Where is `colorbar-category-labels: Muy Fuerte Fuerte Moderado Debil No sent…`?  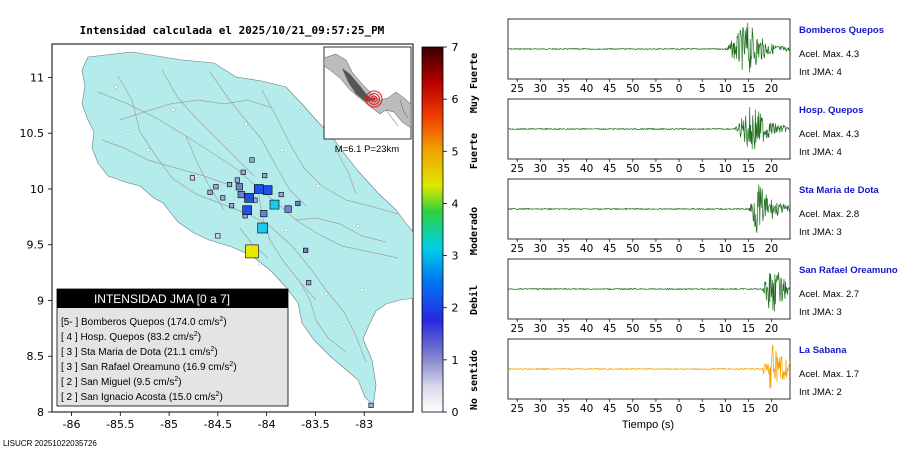
colorbar-category-labels: Muy Fuerte Fuerte Moderado Debil No sent… is located at coordinates (474, 231).